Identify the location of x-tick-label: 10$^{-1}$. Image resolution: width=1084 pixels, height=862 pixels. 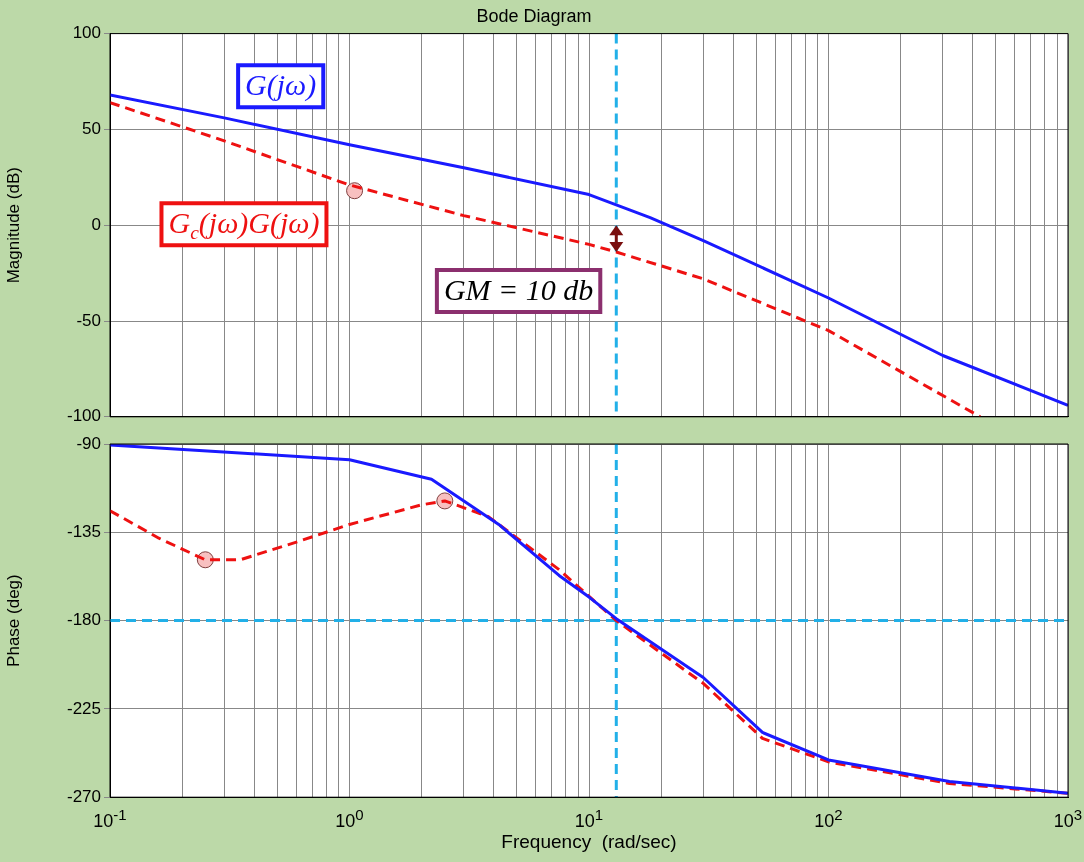
(110, 818).